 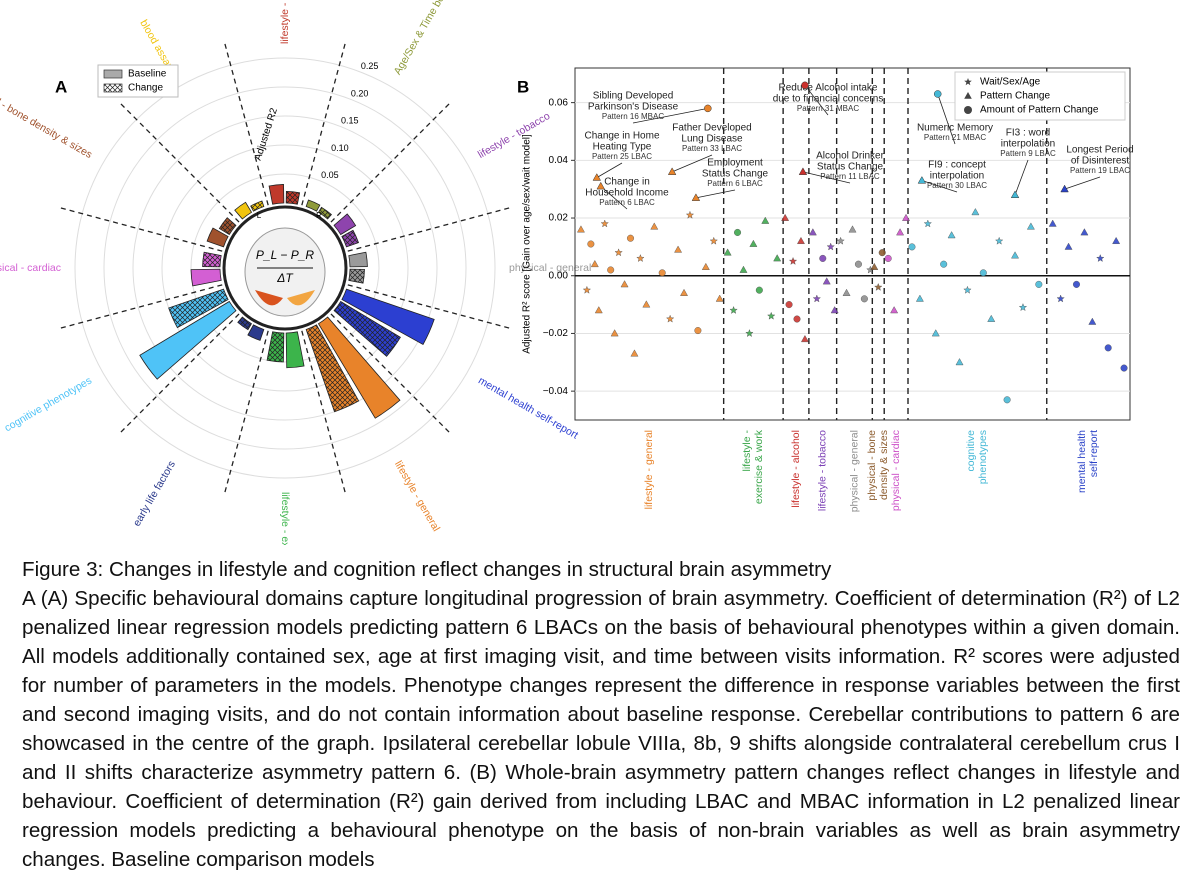 I want to click on domain-label: cognitive phenotypes, so click(x=47, y=405).